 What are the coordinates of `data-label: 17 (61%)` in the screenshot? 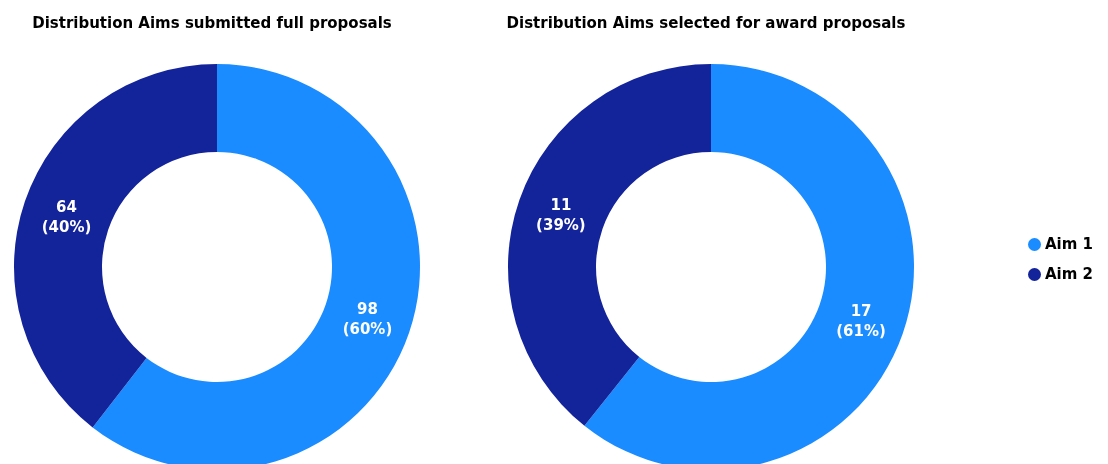 It's located at (861, 320).